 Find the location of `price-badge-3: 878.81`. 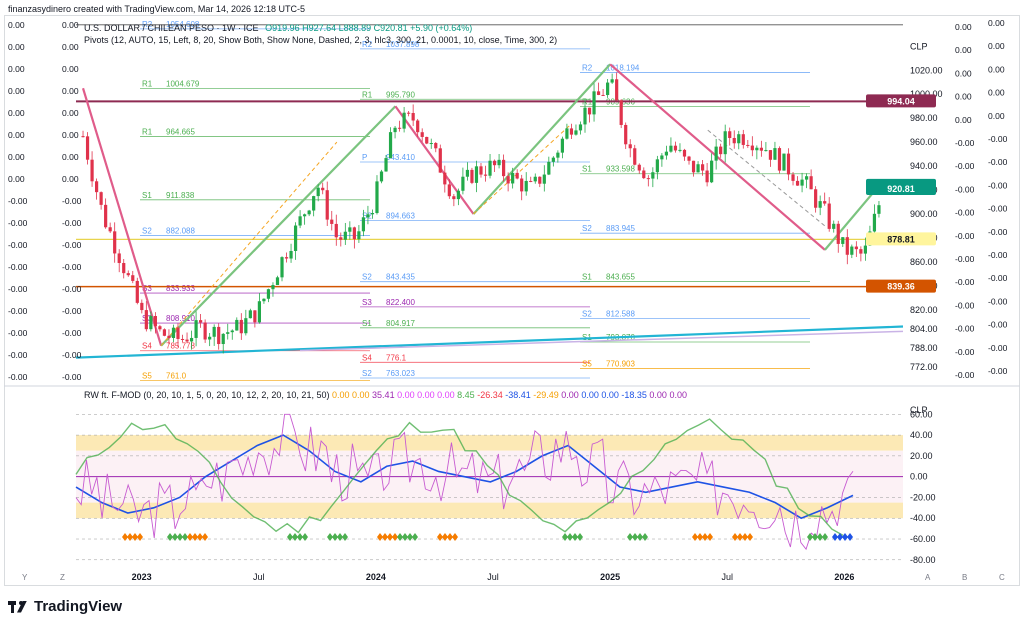

price-badge-3: 878.81 is located at coordinates (901, 239).